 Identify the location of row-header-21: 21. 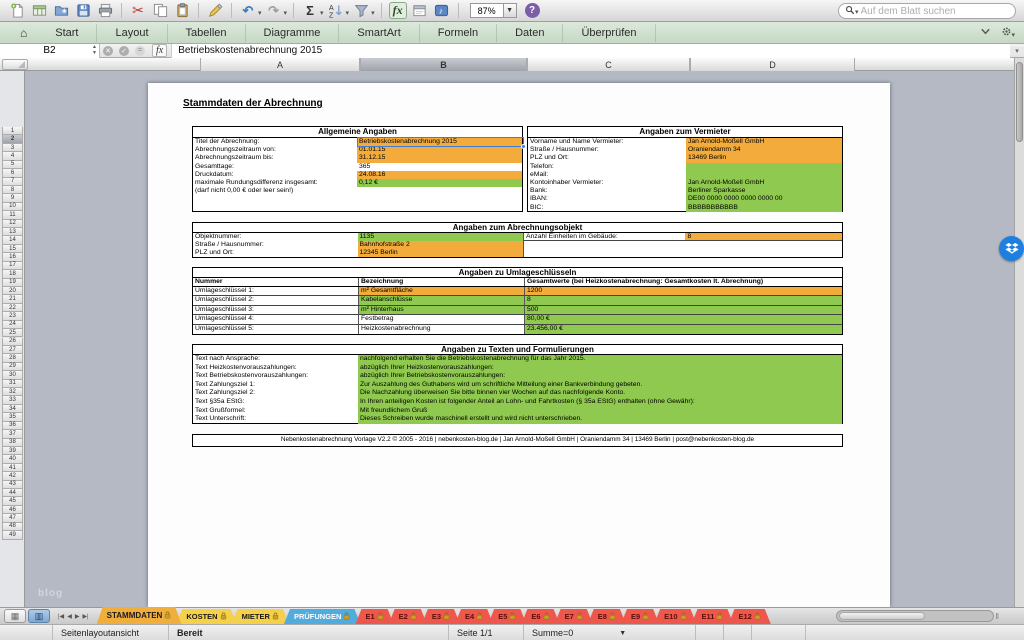
(12, 299).